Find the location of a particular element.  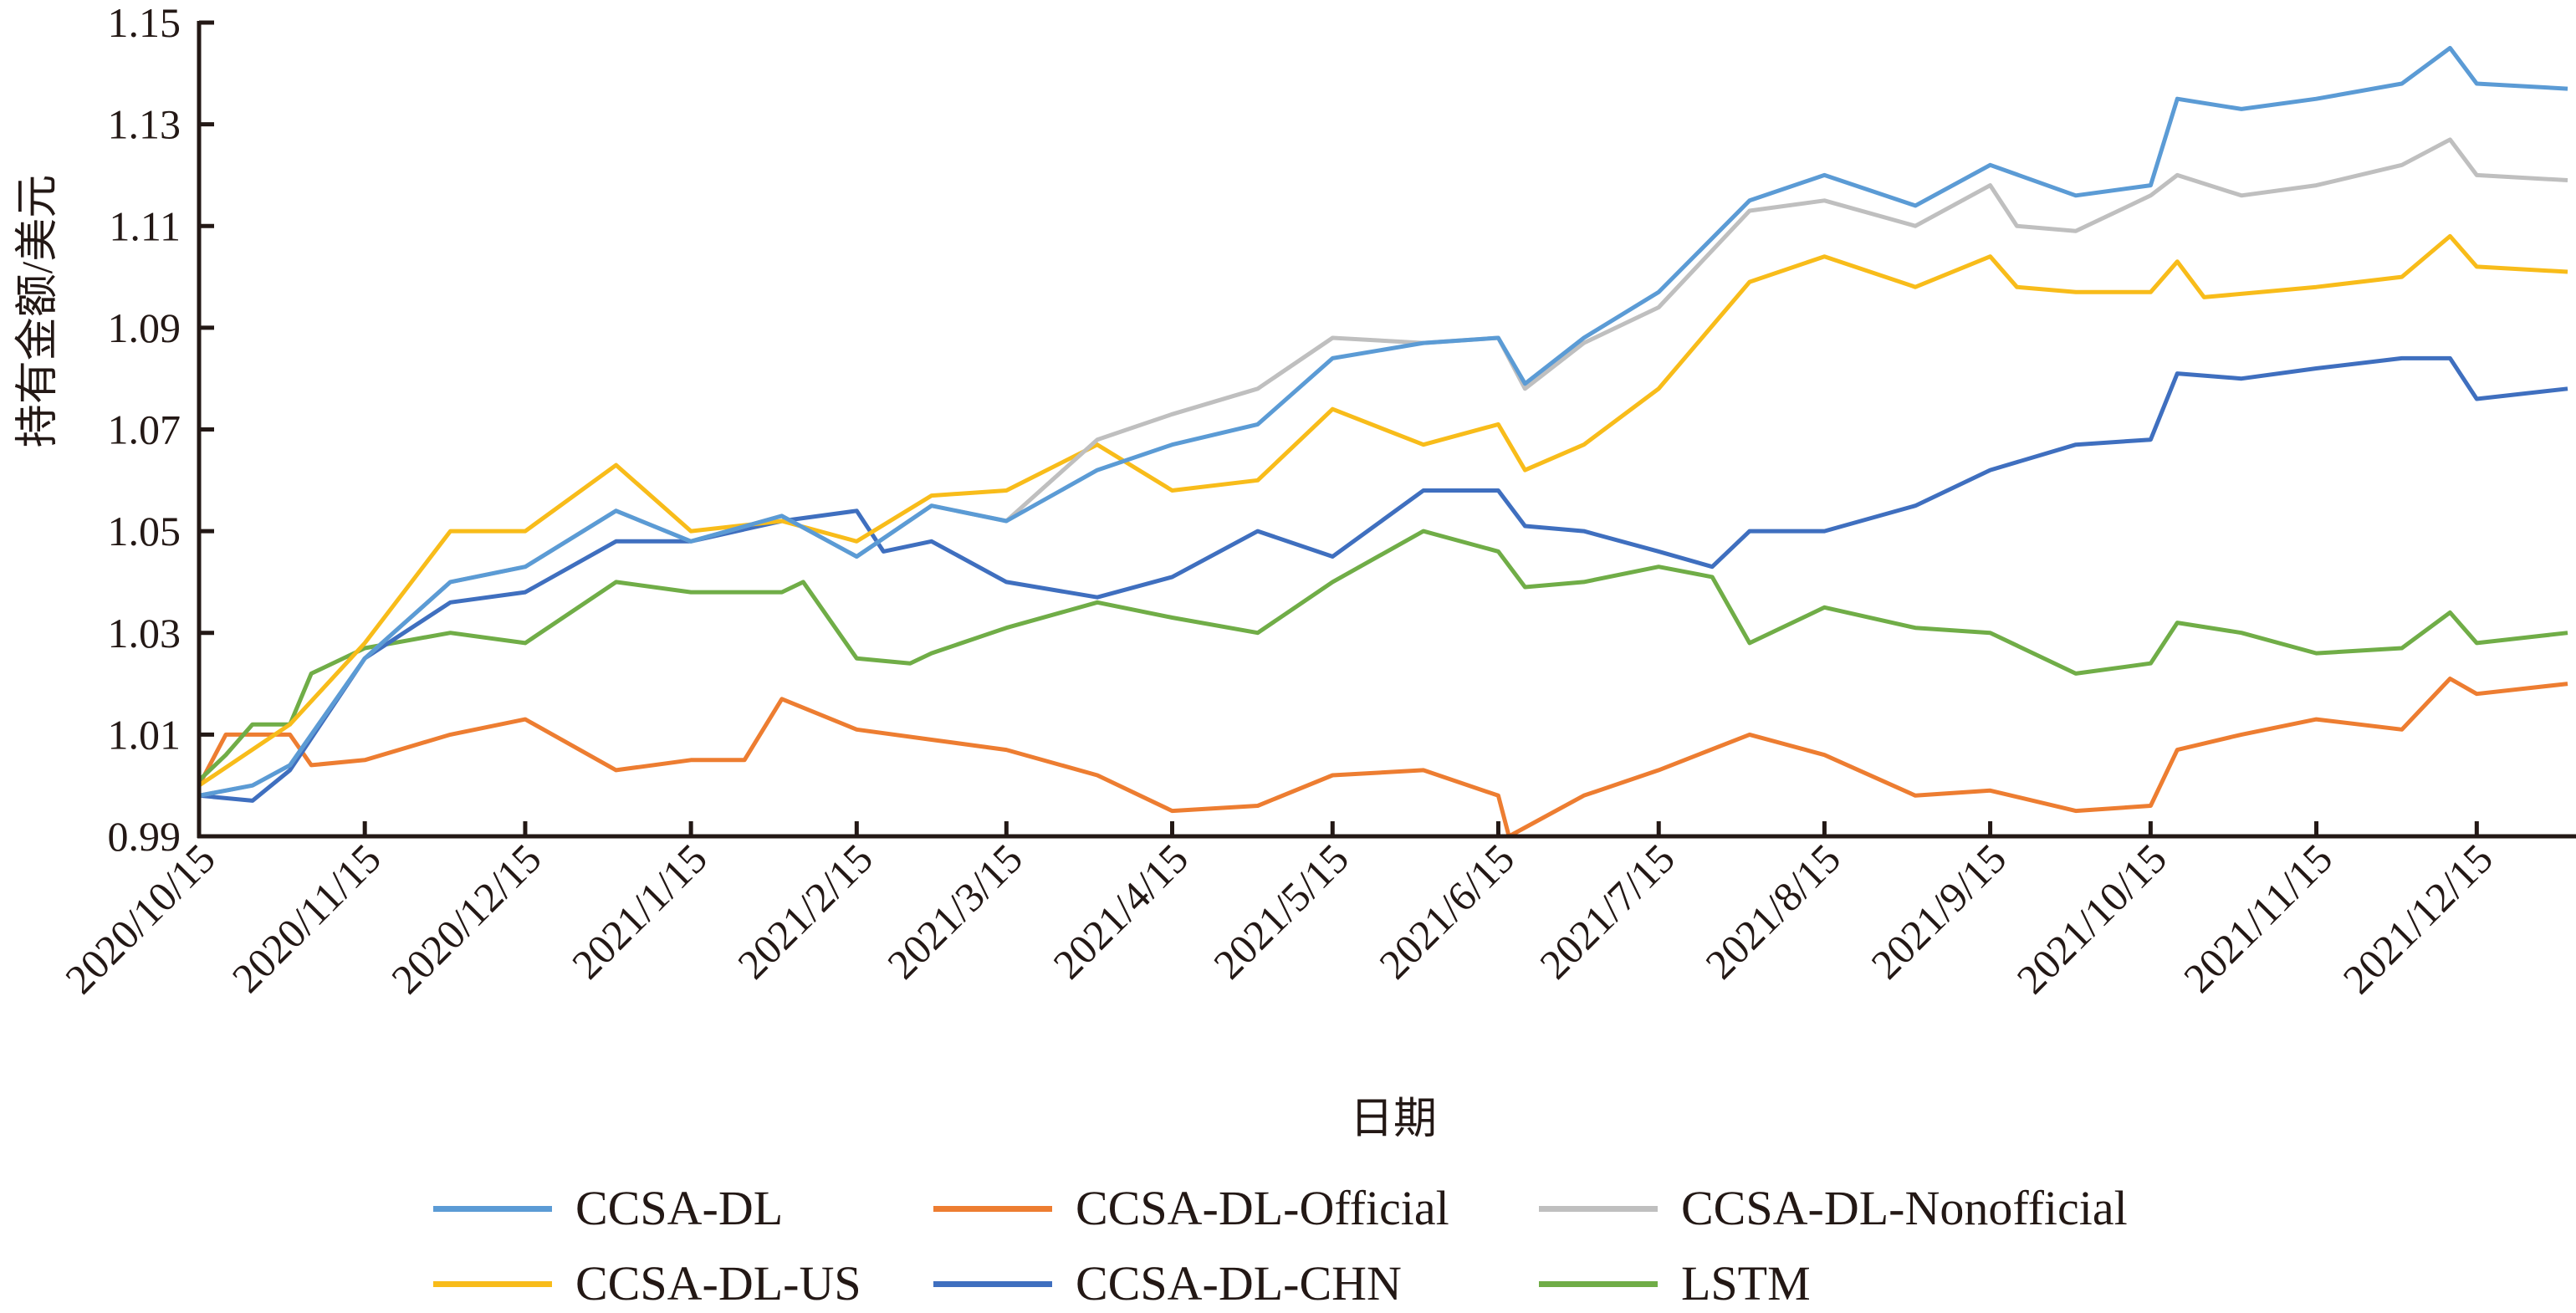

legend-item-ccsa-dl-official: CCSA-DL-Official is located at coordinates (1191, 1209).